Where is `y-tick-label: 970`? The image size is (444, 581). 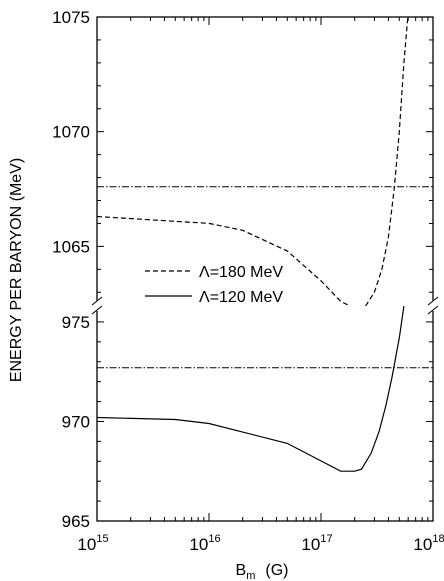 y-tick-label: 970 is located at coordinates (76, 421).